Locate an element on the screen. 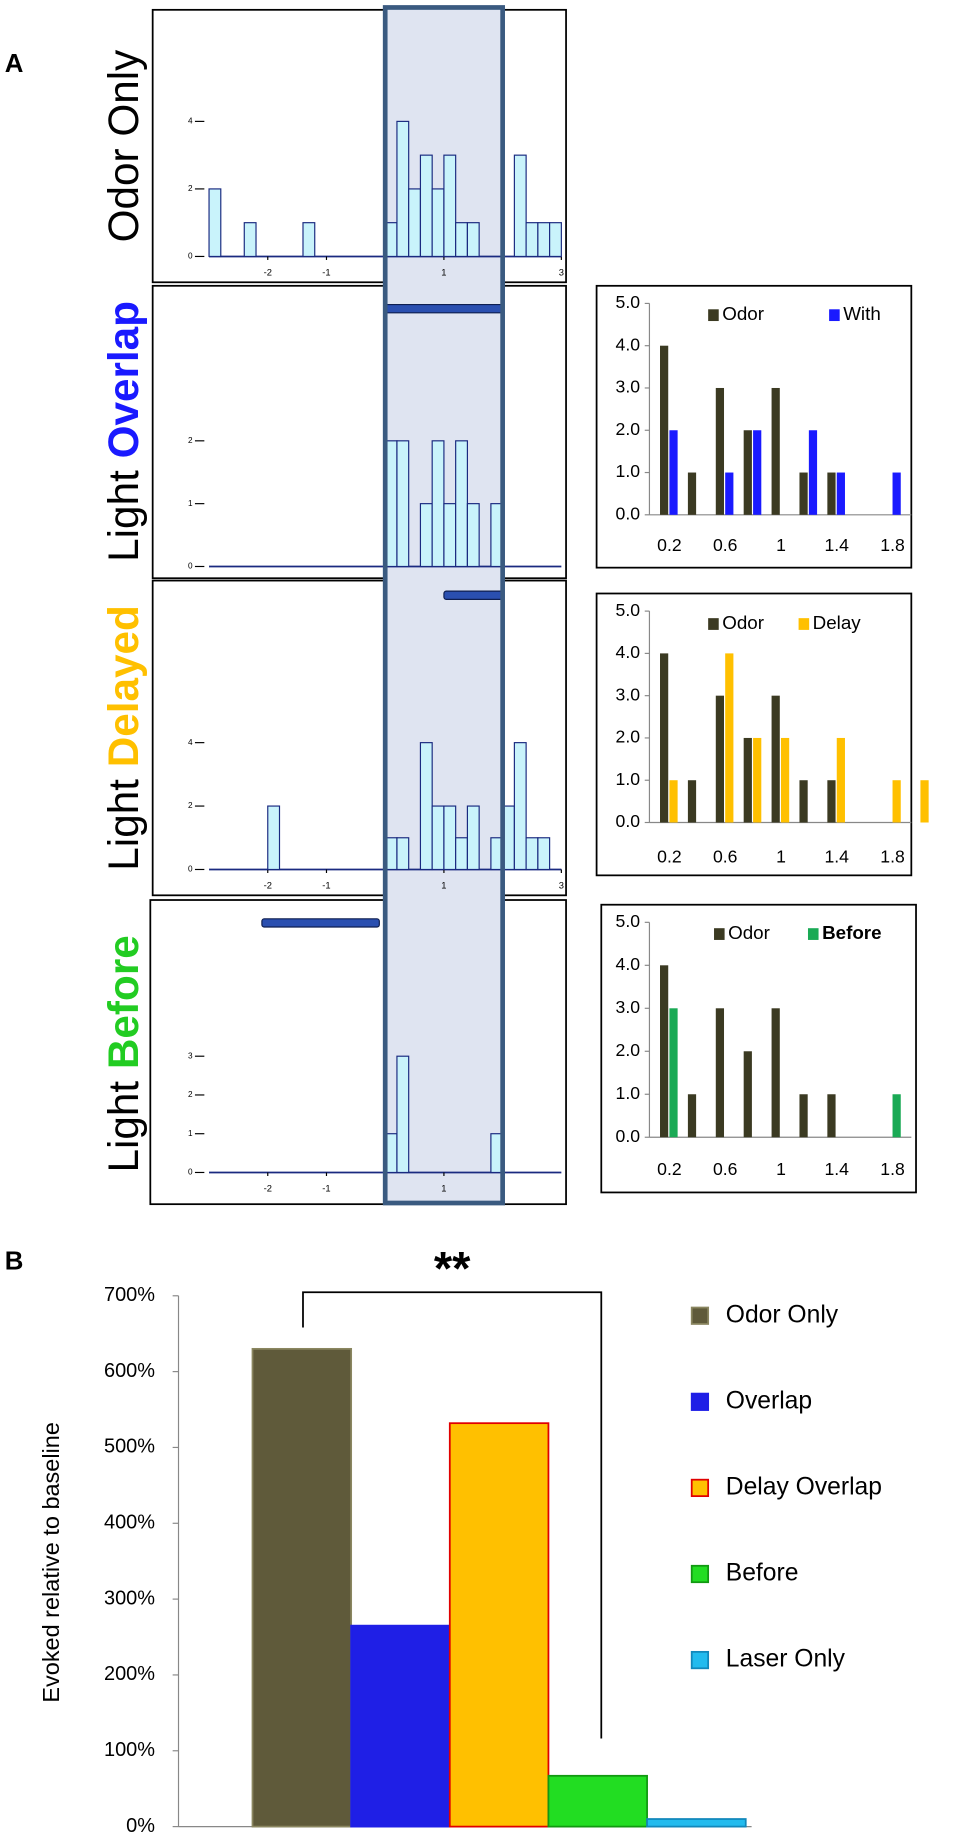 The height and width of the screenshot is (1847, 963). annotation: ** is located at coordinates (452, 1268).